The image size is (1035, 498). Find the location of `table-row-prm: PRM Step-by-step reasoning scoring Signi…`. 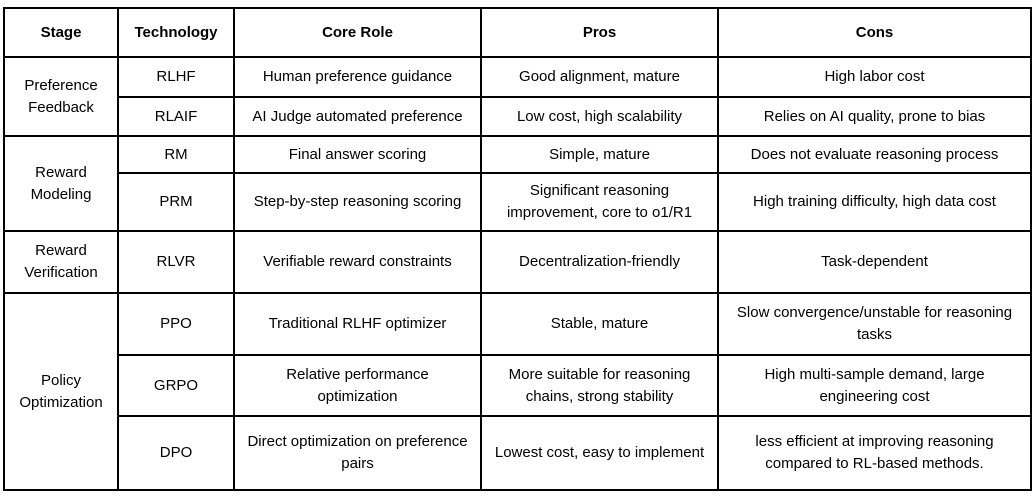

table-row-prm: PRM Step-by-step reasoning scoring Signi… is located at coordinates (518, 202).